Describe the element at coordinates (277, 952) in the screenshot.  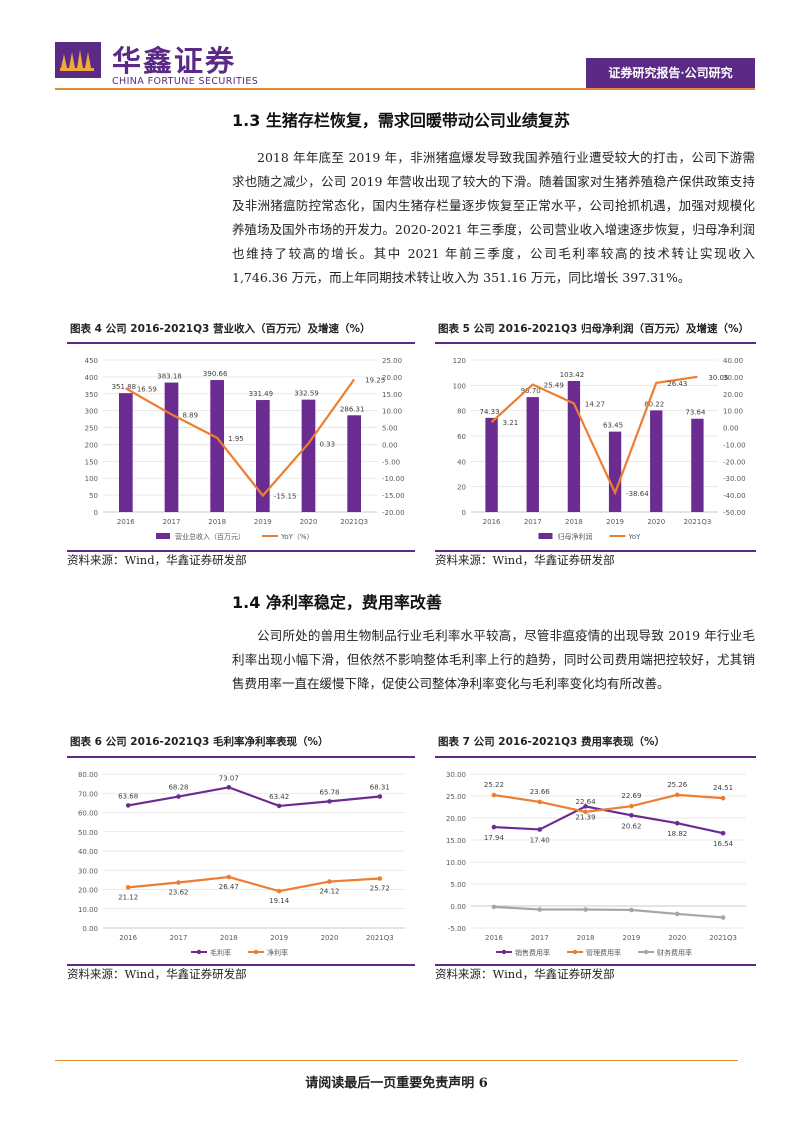
I see `legend-label: 净利率` at that location.